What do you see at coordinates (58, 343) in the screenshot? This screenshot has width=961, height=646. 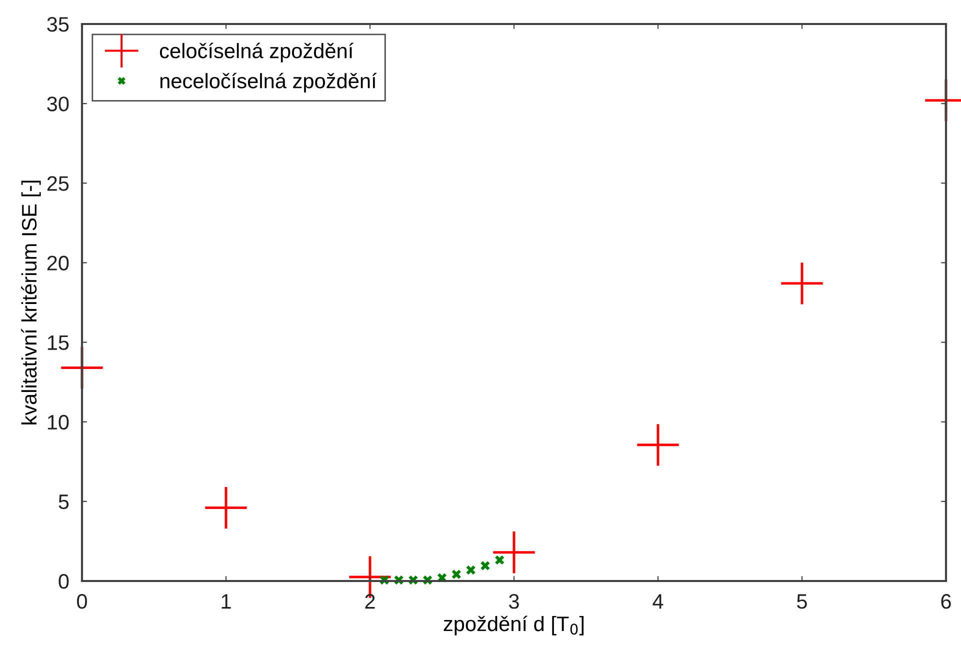 I see `y-tick-label: 15` at bounding box center [58, 343].